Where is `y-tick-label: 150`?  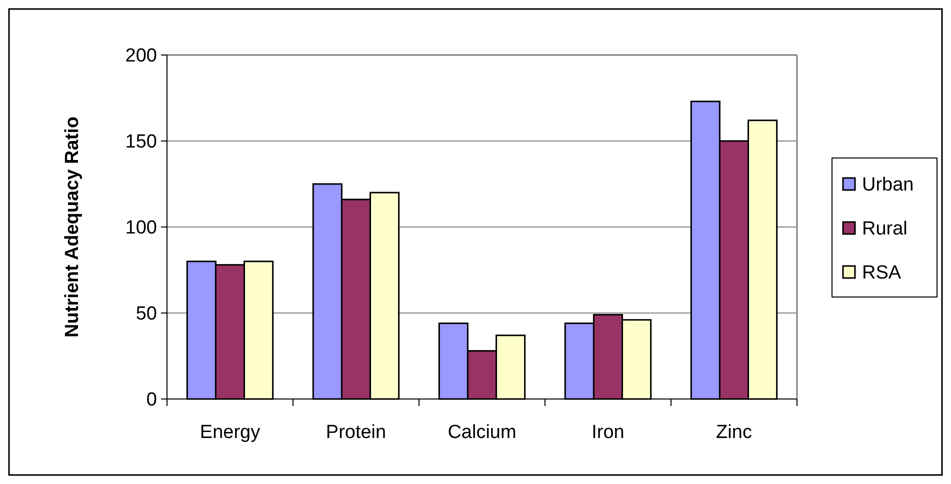 y-tick-label: 150 is located at coordinates (141, 142).